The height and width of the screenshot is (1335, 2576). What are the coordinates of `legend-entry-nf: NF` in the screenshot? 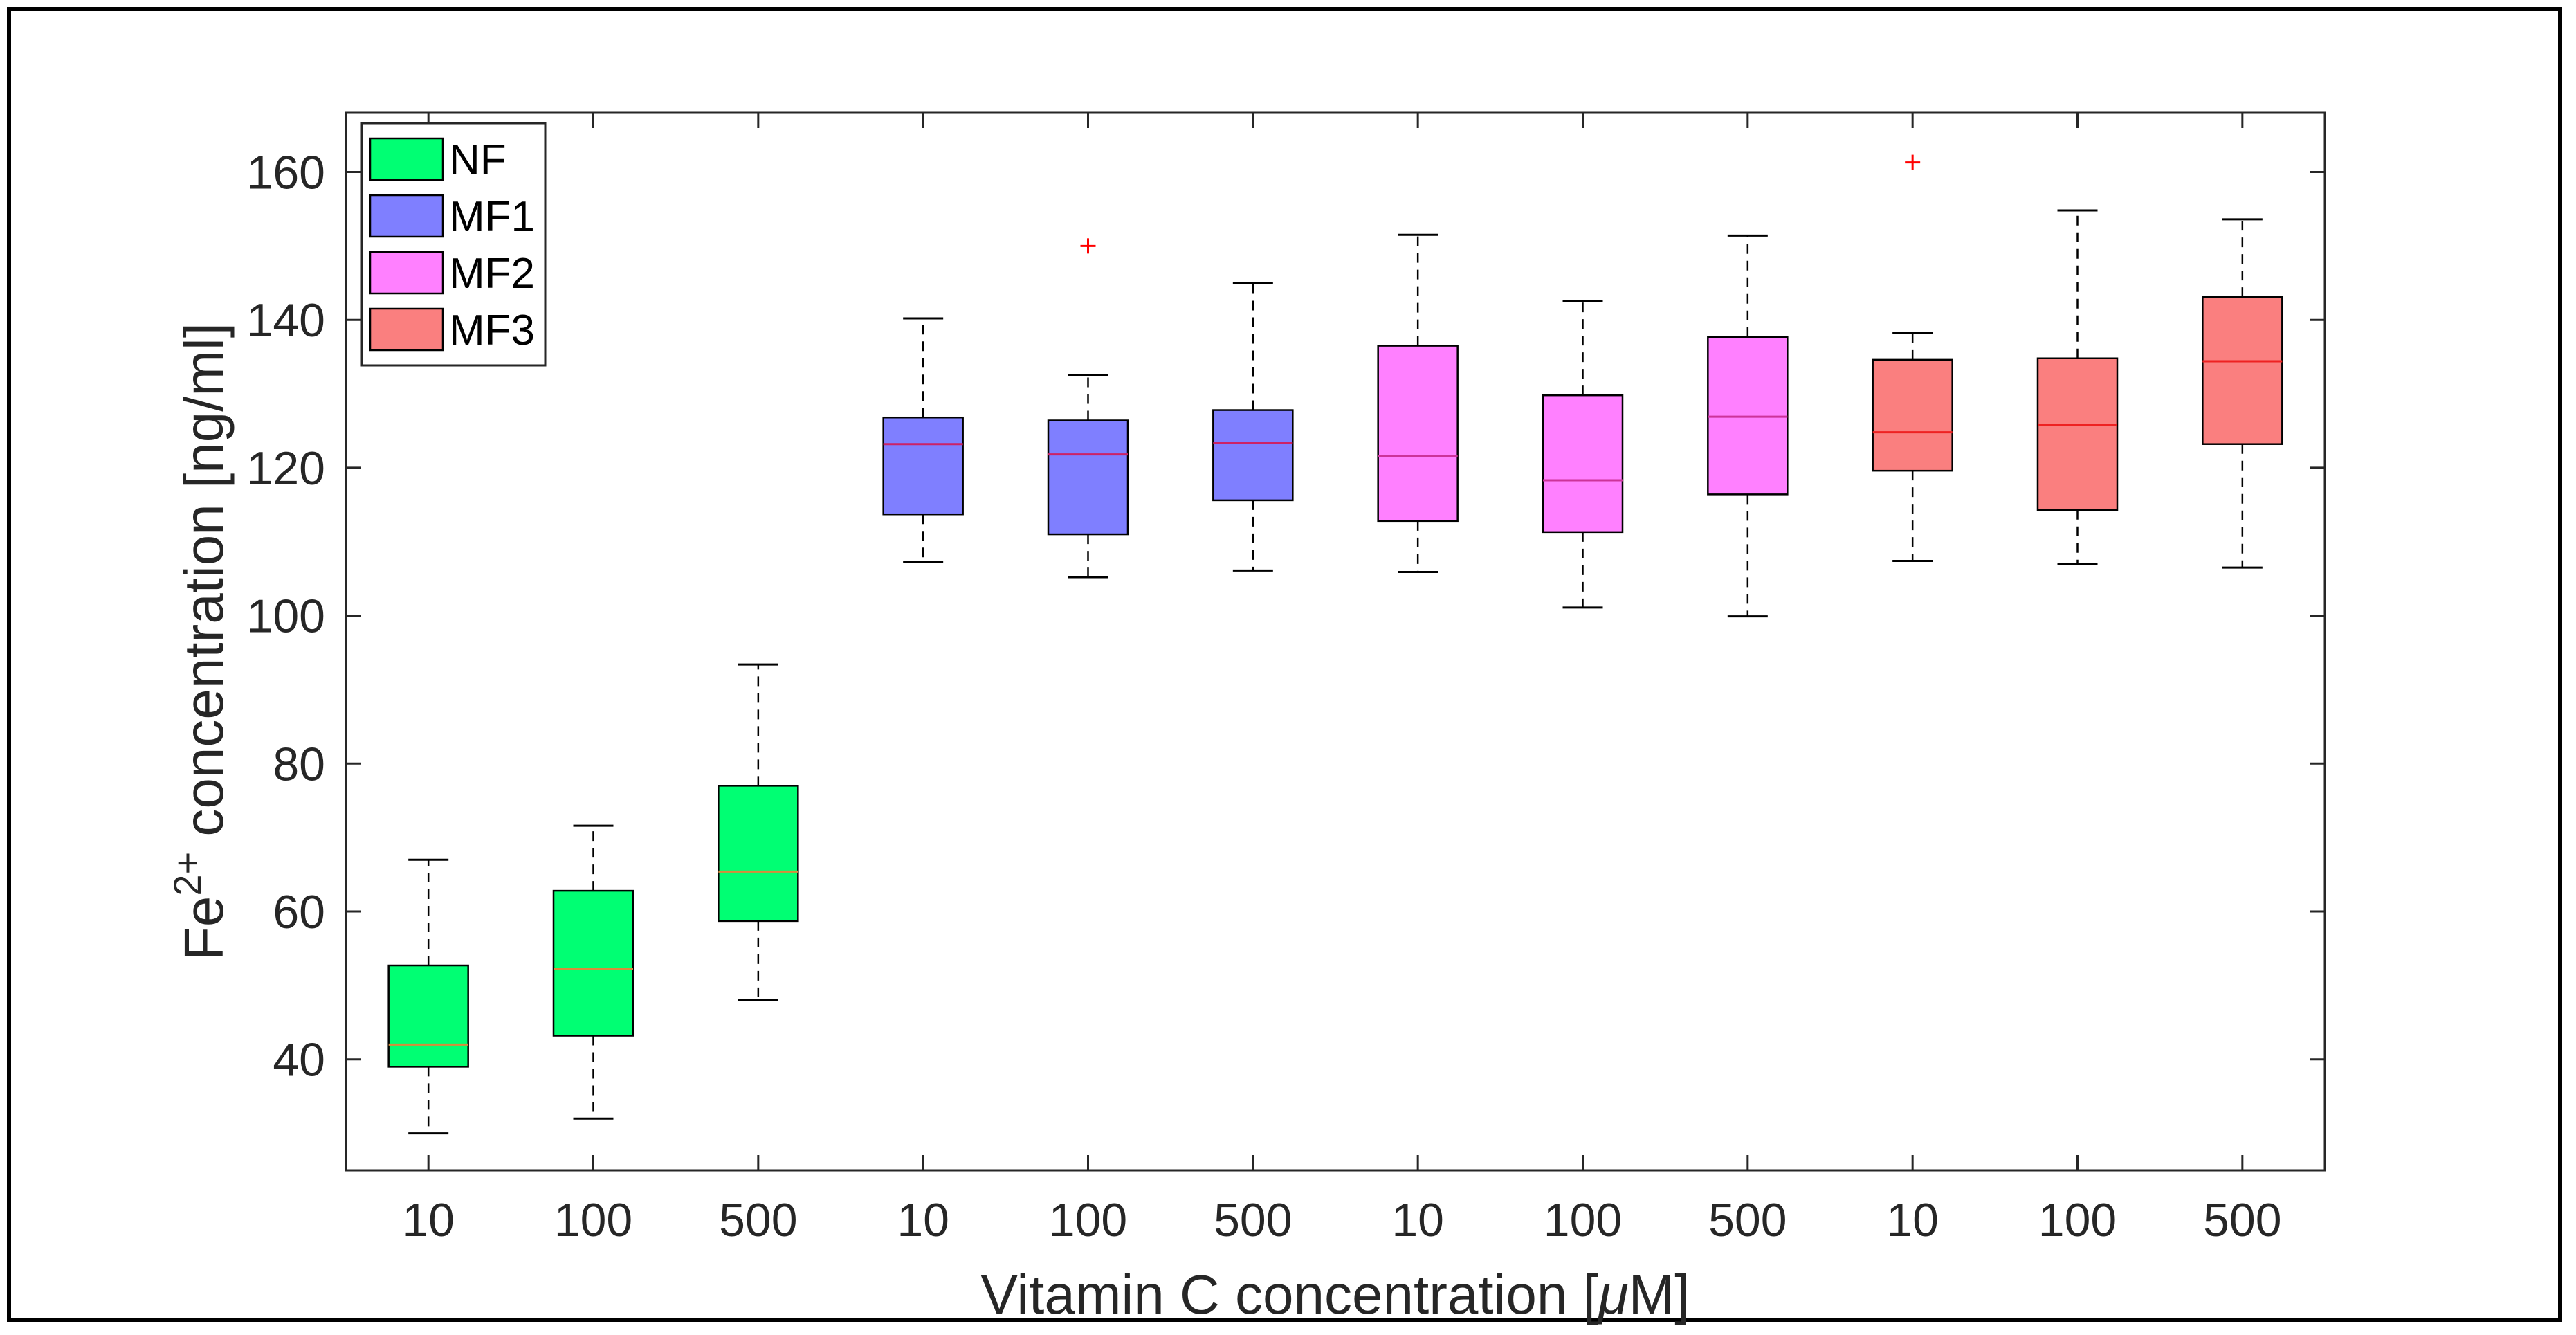 It's located at (438, 160).